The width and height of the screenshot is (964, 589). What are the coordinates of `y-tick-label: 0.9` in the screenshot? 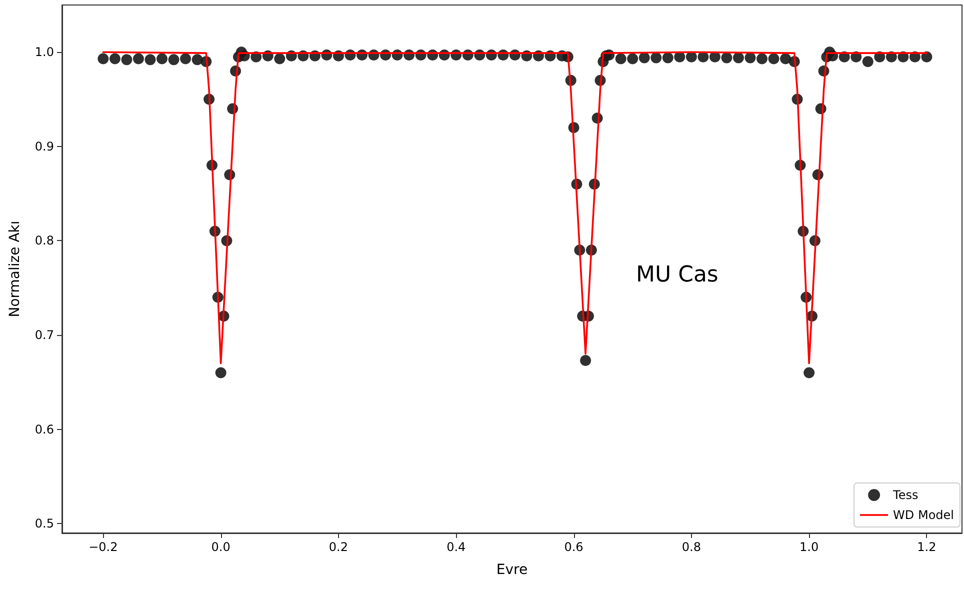 It's located at (44, 146).